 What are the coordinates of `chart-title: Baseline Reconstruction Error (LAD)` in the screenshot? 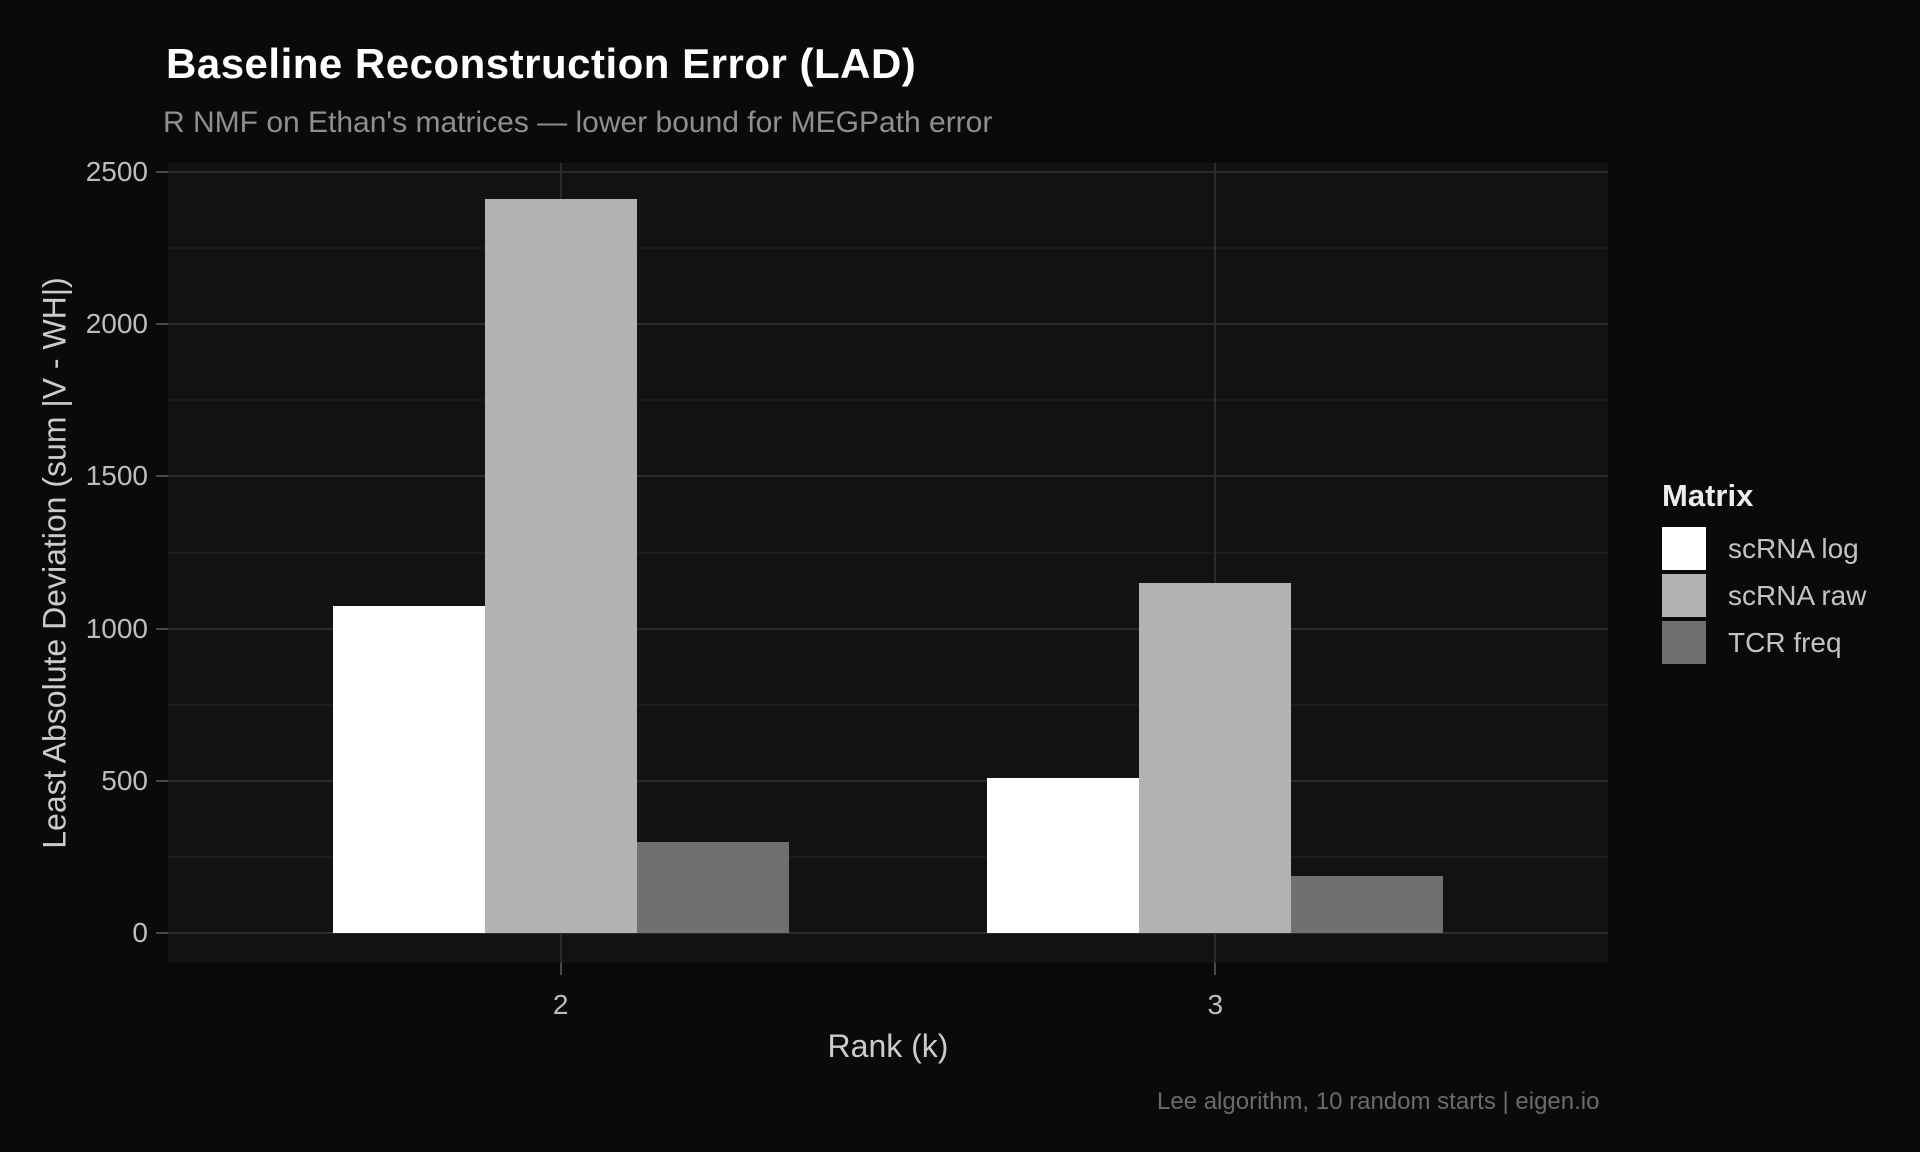 It's located at (541, 63).